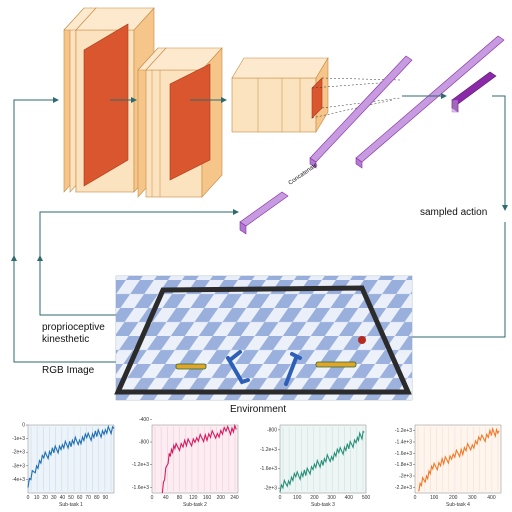  I want to click on chart-xtick-label: 160, so click(207, 498).